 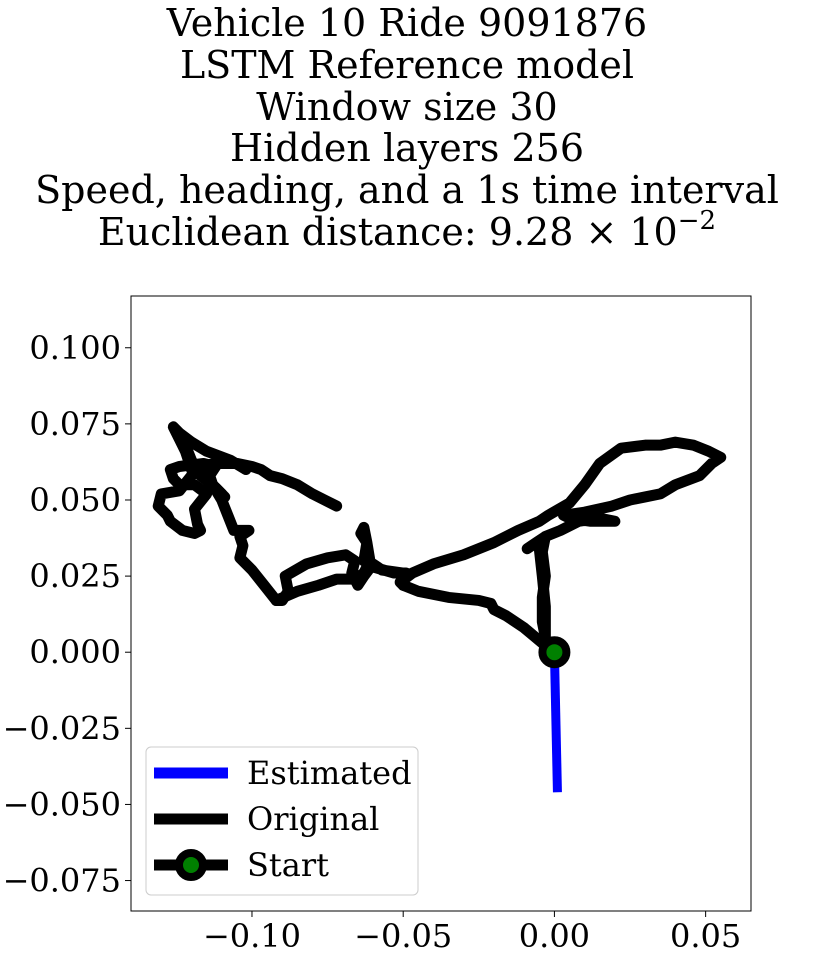 I want to click on y-tick-label: 0.050, so click(x=75, y=500).